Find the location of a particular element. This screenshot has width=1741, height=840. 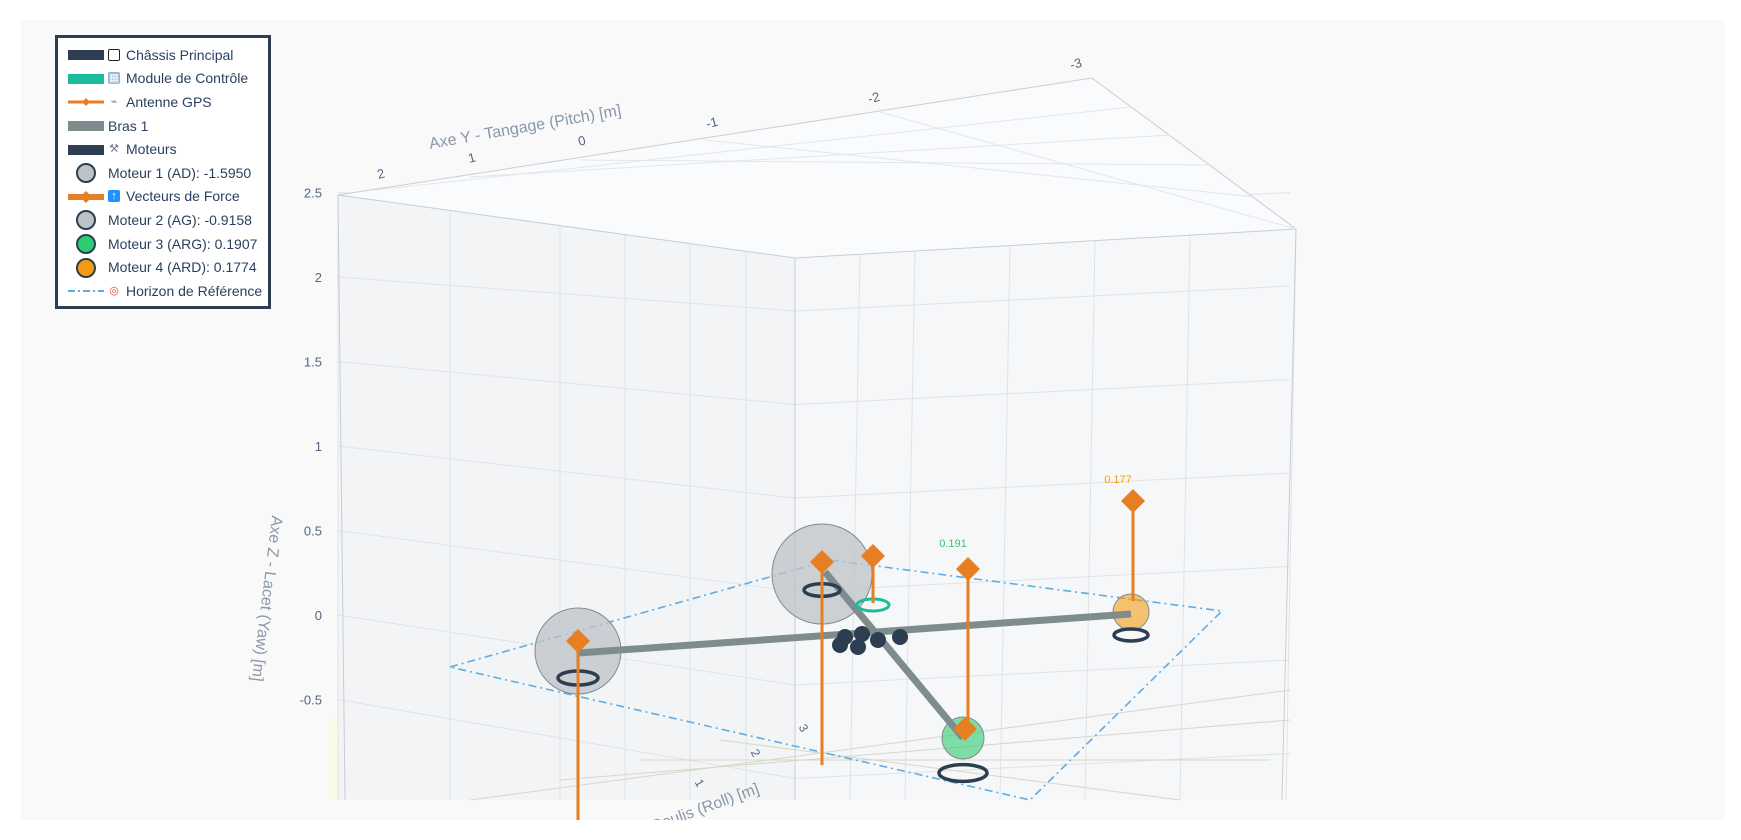

legend-item: ▦ Module de Contrôle is located at coordinates (163, 79).